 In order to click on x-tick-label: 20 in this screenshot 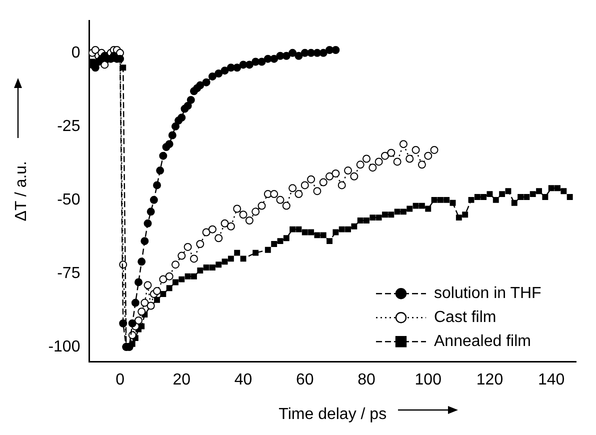, I will do `click(181, 380)`.